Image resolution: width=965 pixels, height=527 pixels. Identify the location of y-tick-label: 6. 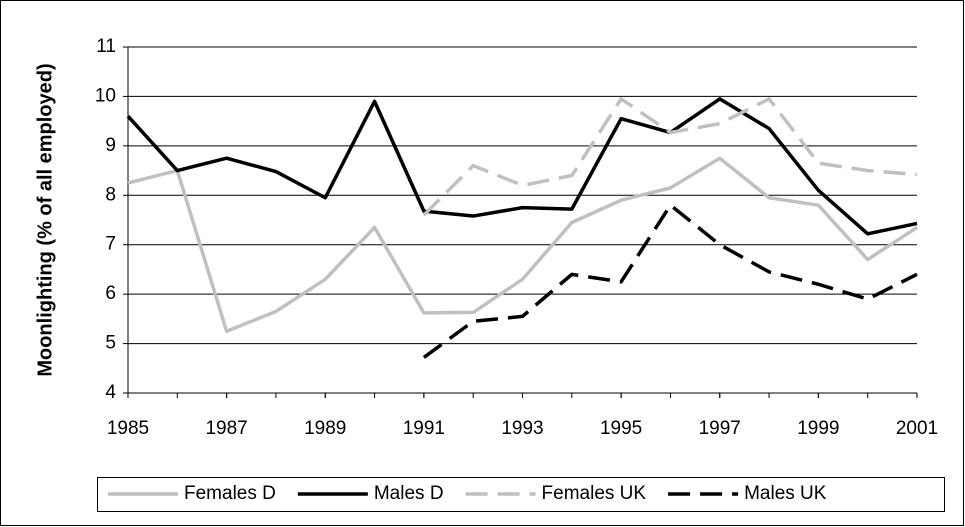
(110, 293).